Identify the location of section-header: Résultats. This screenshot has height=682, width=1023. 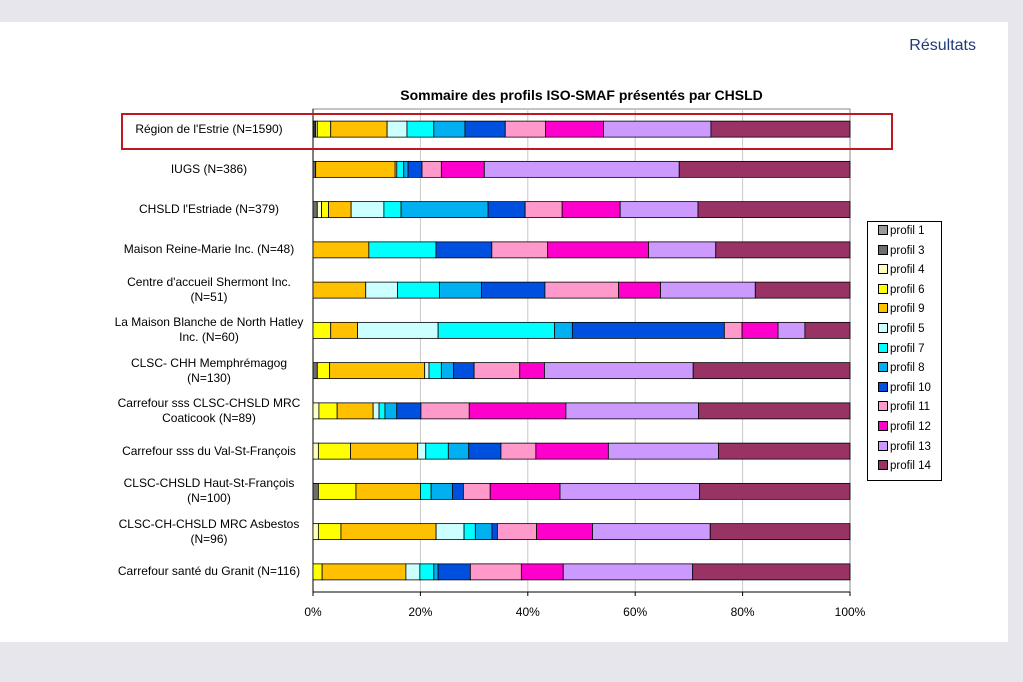
(942, 45).